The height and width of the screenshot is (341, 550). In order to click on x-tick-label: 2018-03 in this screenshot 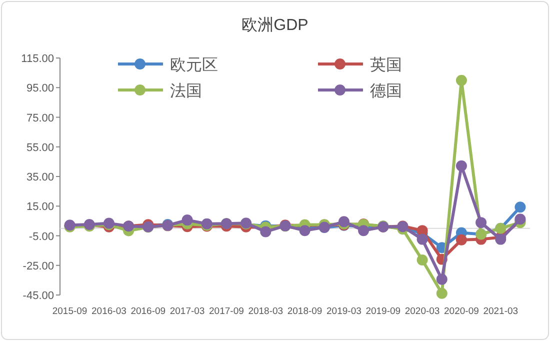, I will do `click(266, 311)`.